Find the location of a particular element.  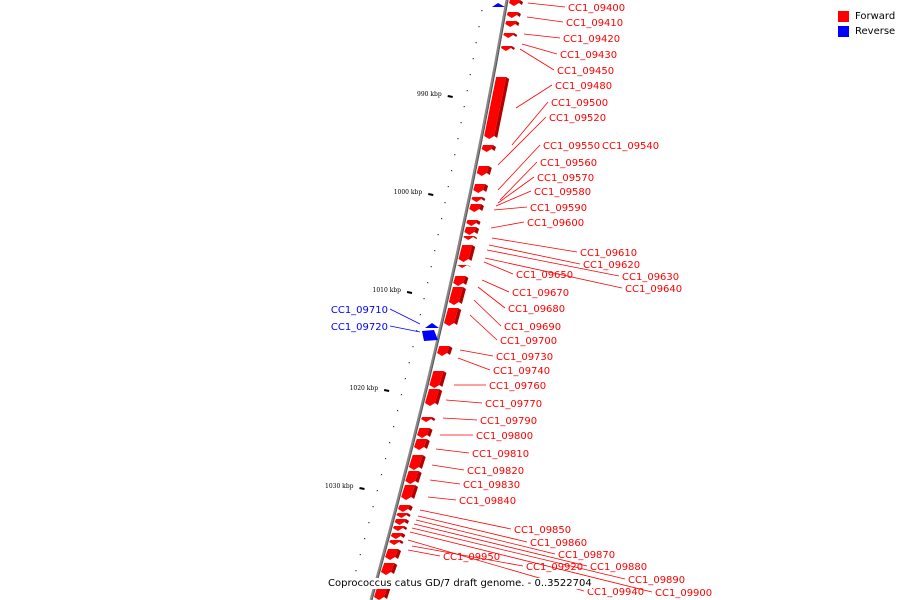

gene-label-forward: CC1_09950 is located at coordinates (471, 557).